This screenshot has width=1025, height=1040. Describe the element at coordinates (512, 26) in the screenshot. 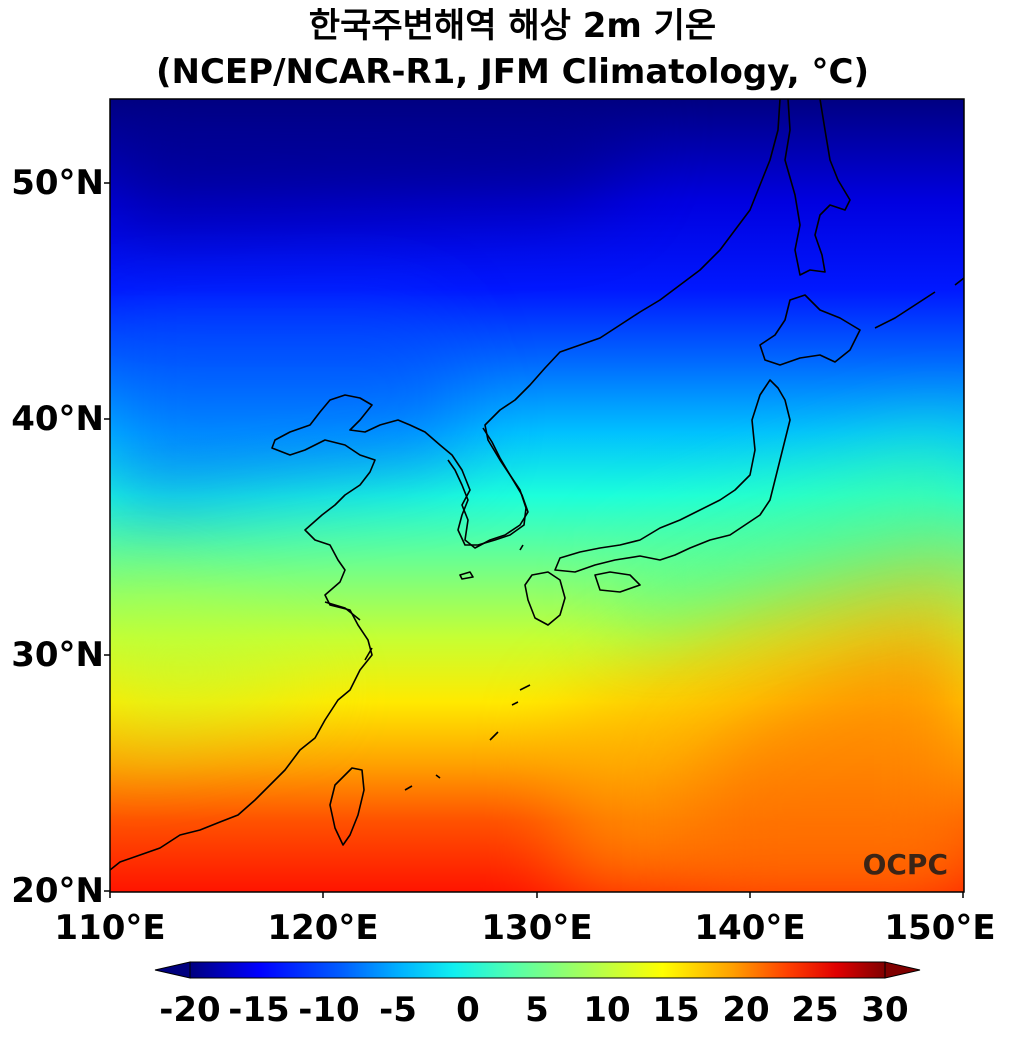

I see `chart-title-line1: 한국주변해역 해상 2m 기온` at that location.